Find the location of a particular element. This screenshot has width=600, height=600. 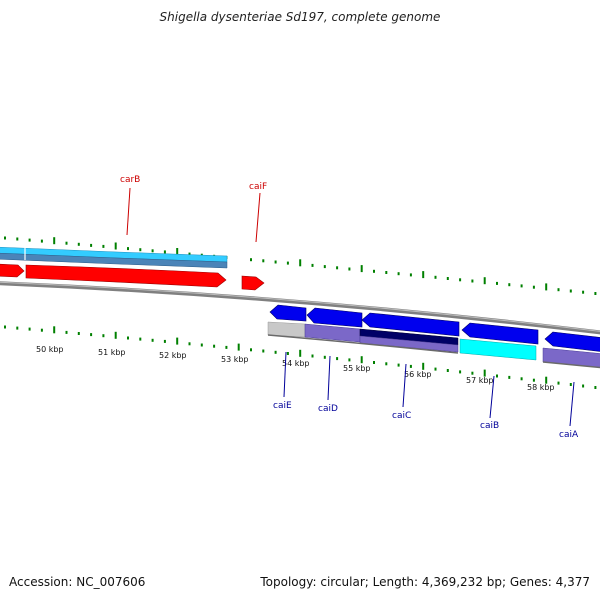

gene-arrow-carB is located at coordinates (126, 276).